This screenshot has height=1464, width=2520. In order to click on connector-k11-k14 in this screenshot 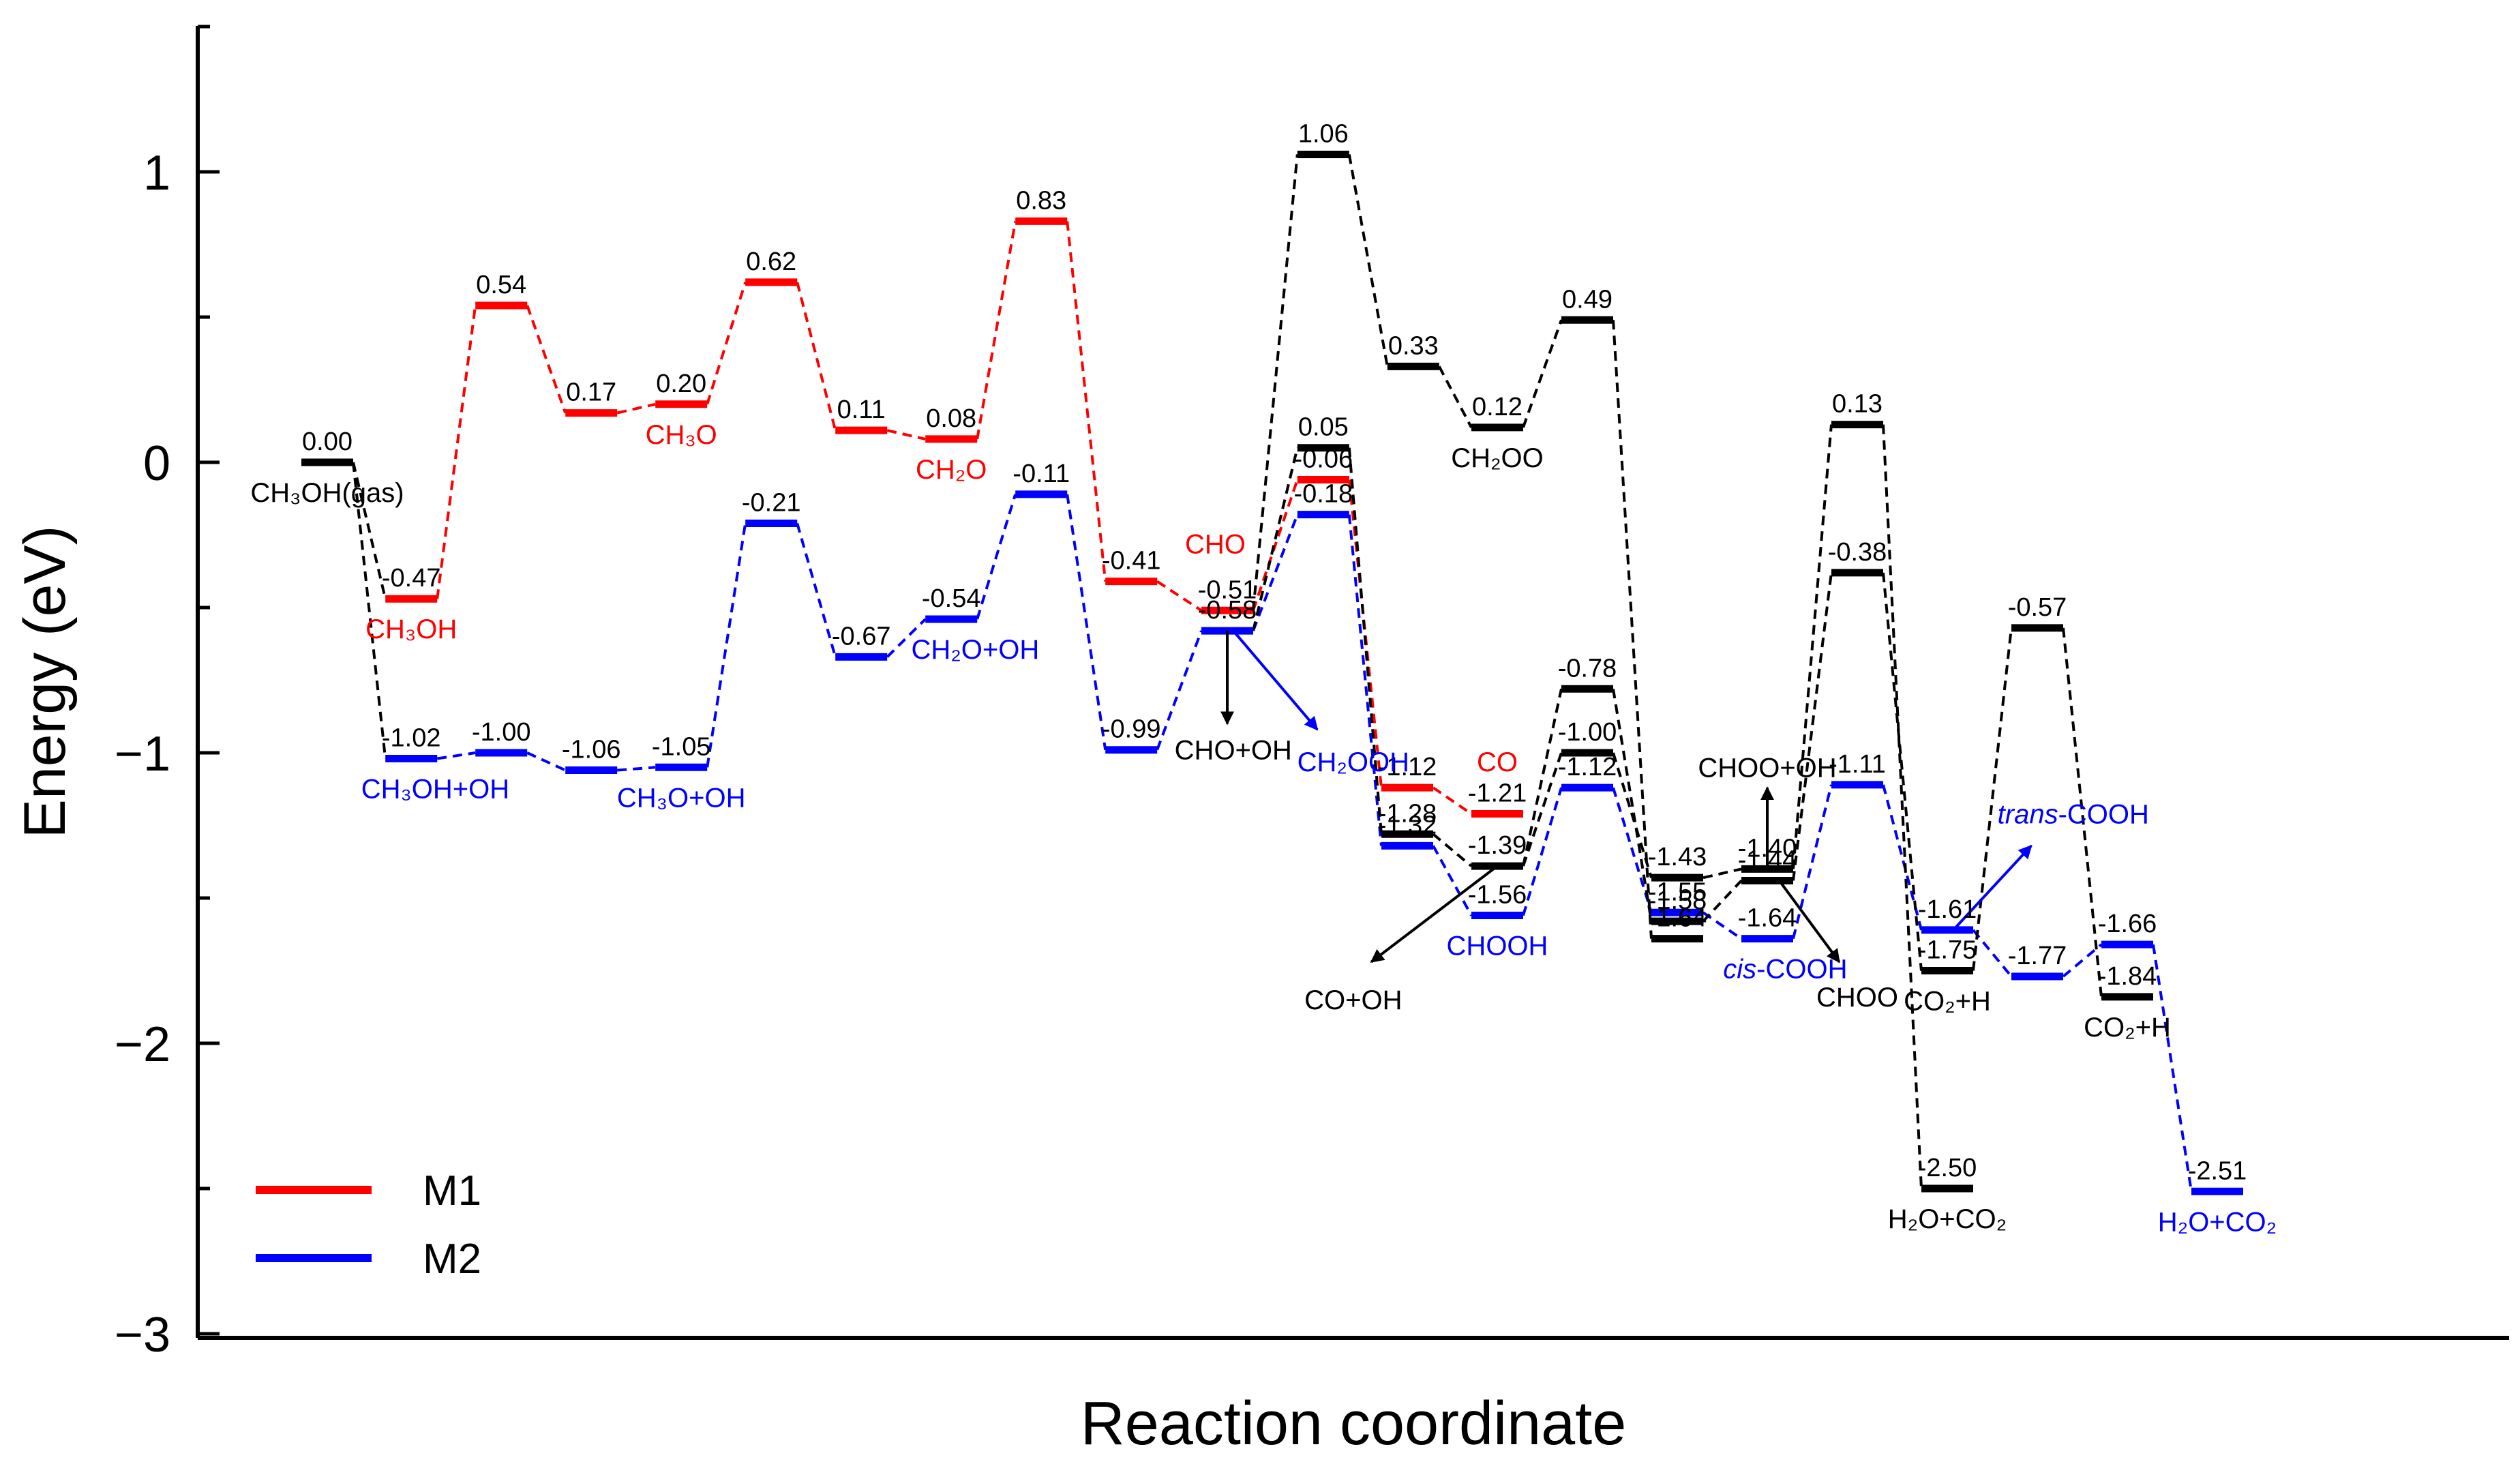, I will do `click(1722, 901)`.